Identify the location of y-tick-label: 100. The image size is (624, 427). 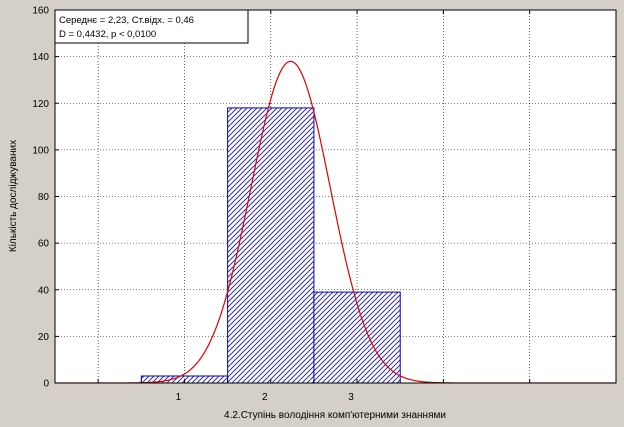
(40, 150).